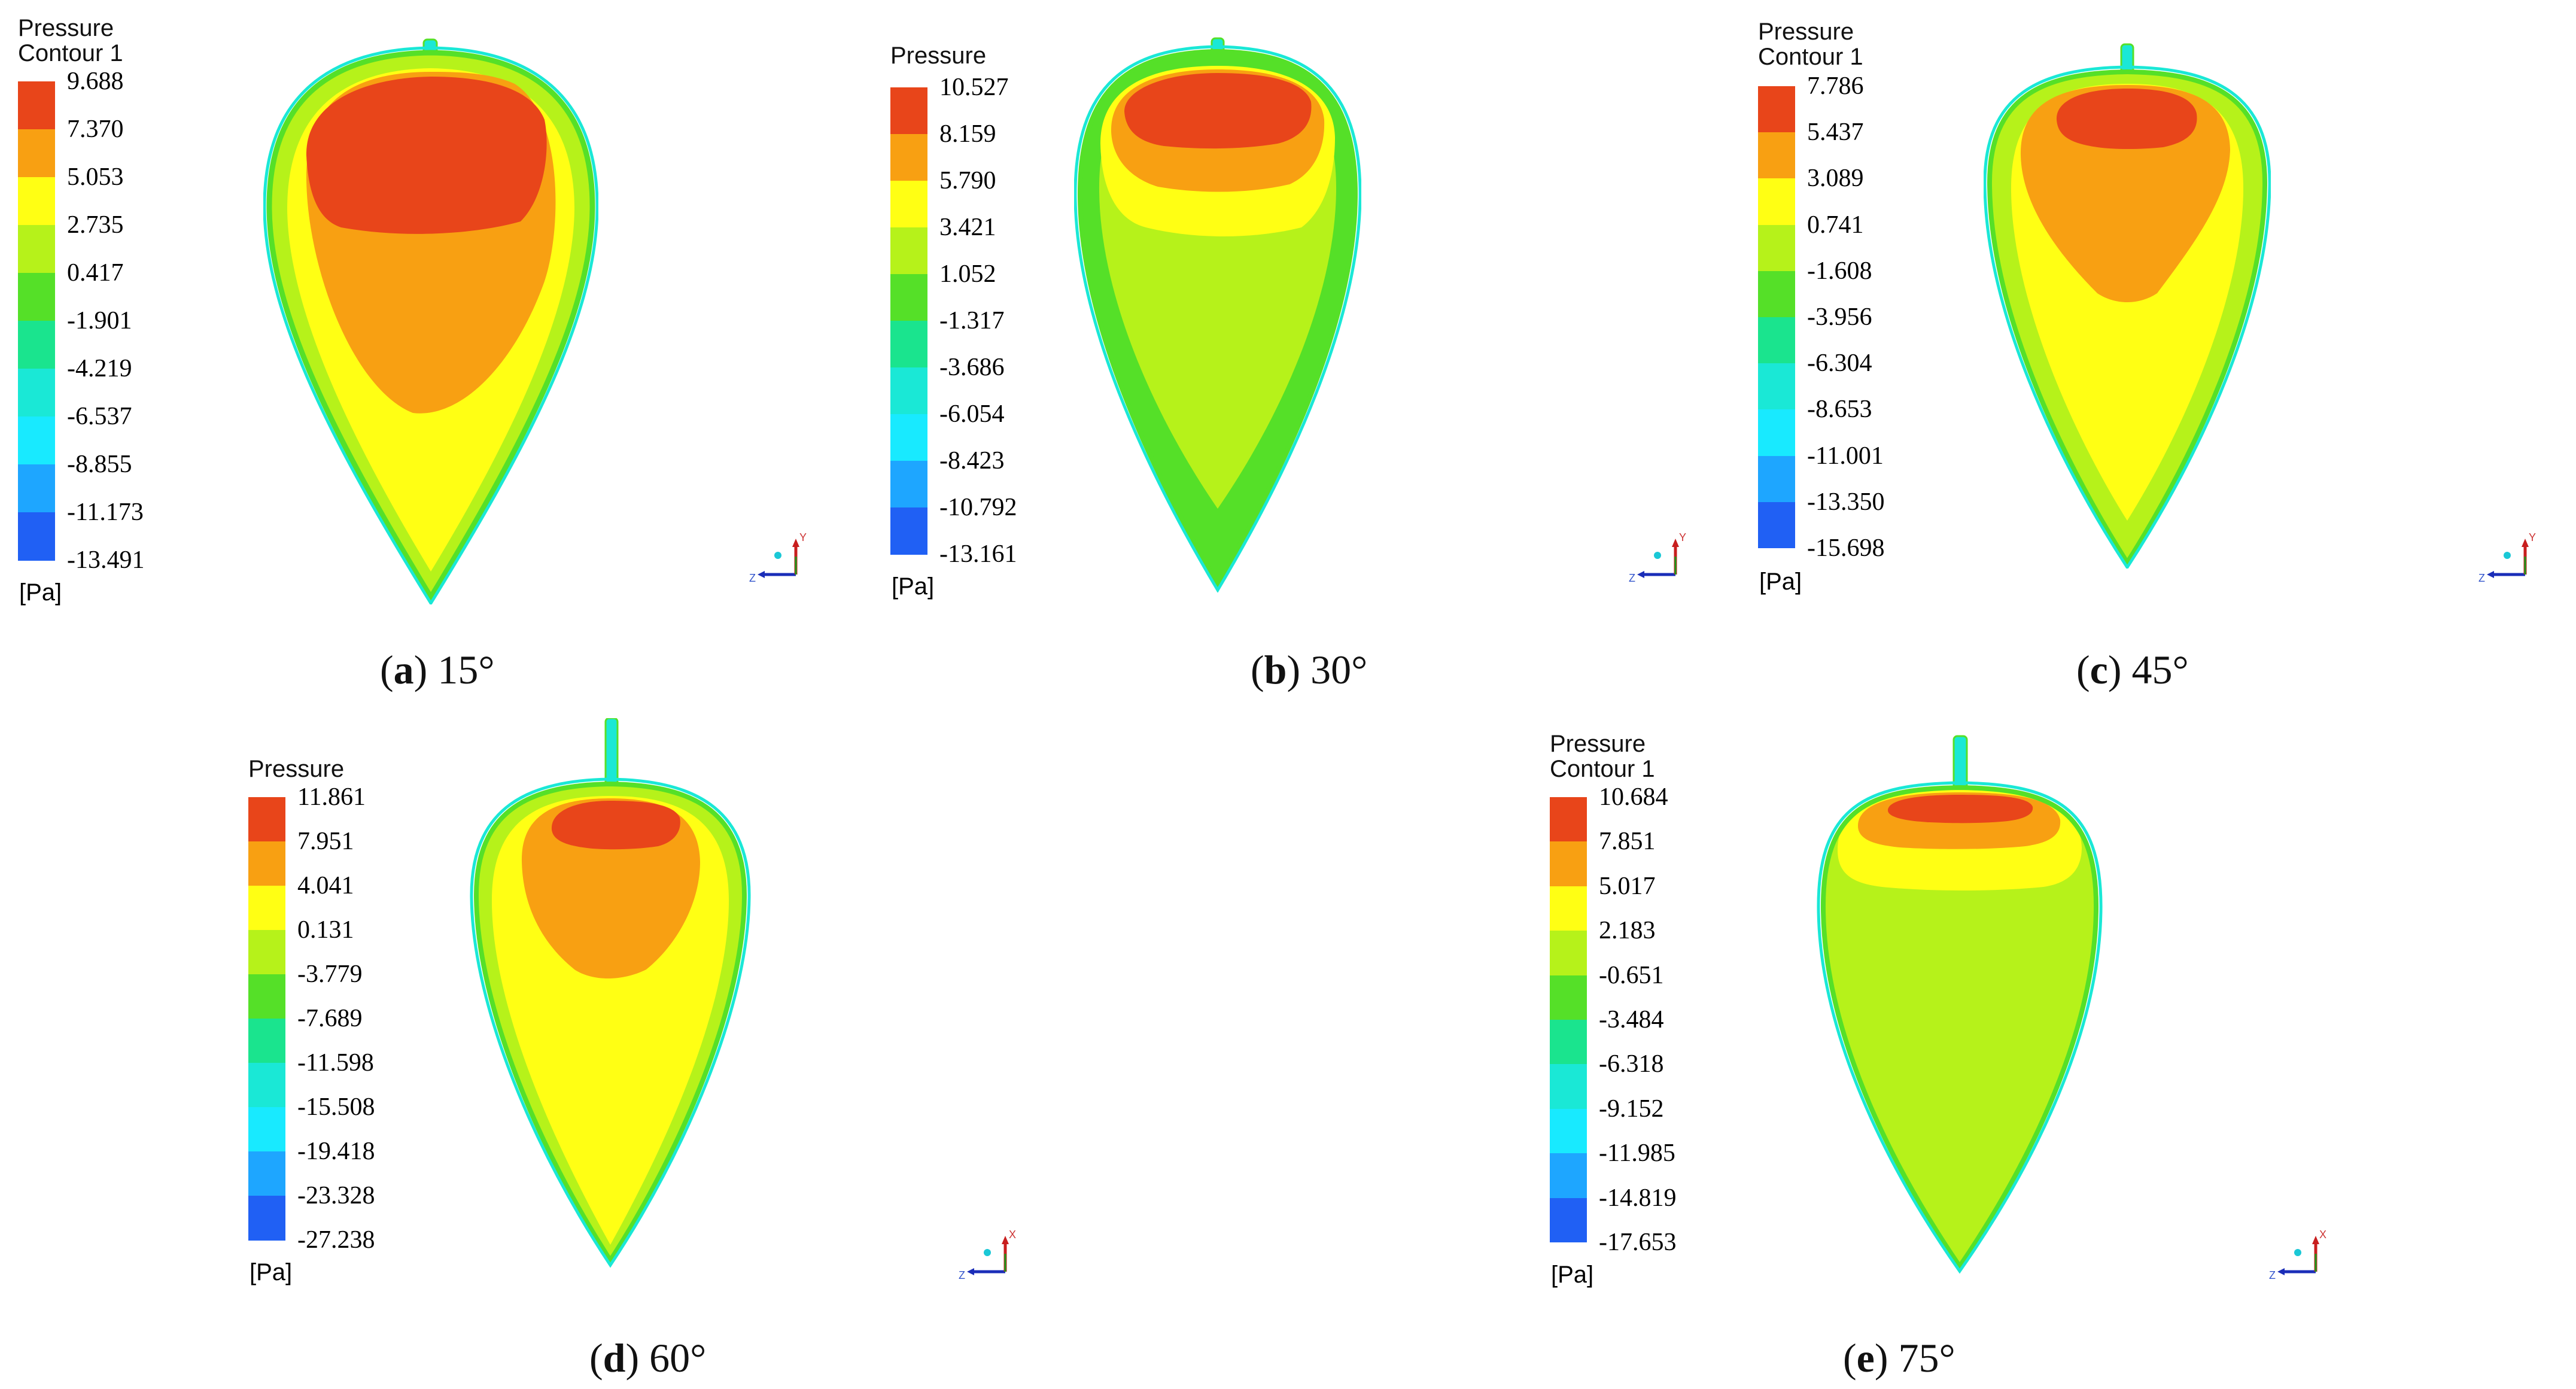  What do you see at coordinates (95, 82) in the screenshot?
I see `legend-tick-label: 9.688` at bounding box center [95, 82].